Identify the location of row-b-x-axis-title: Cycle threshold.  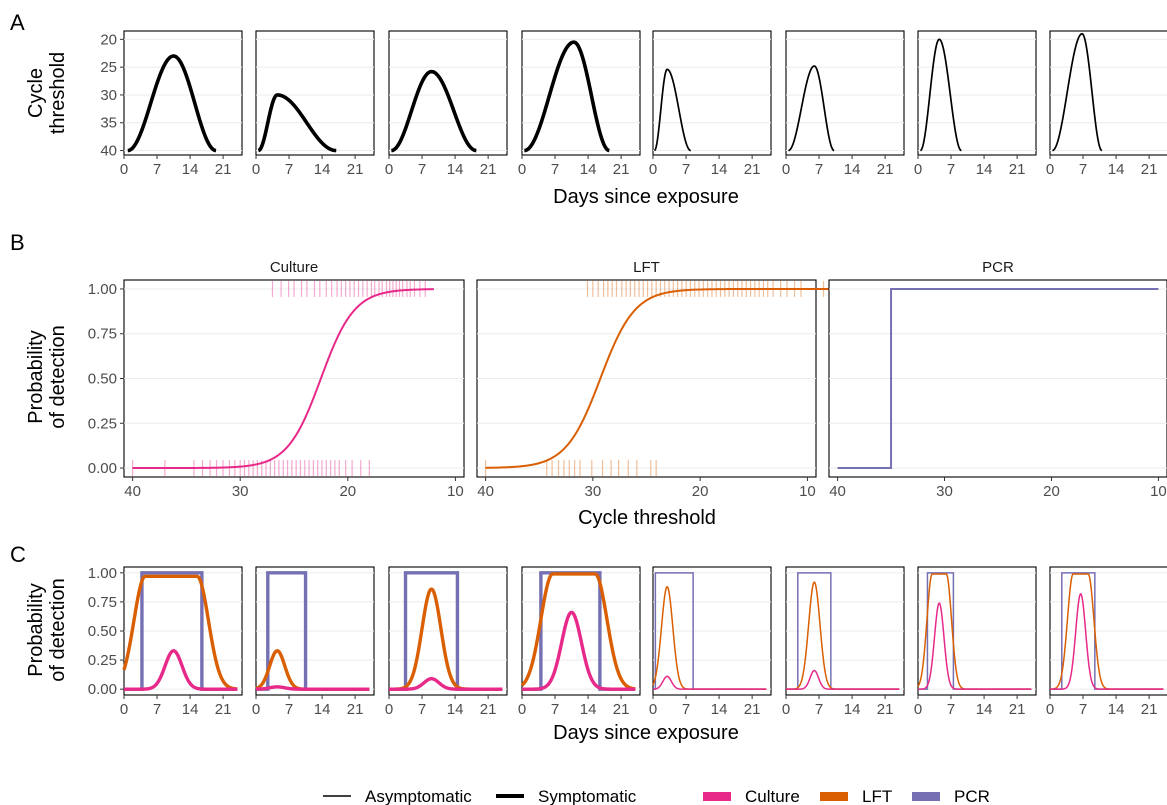
(647, 518).